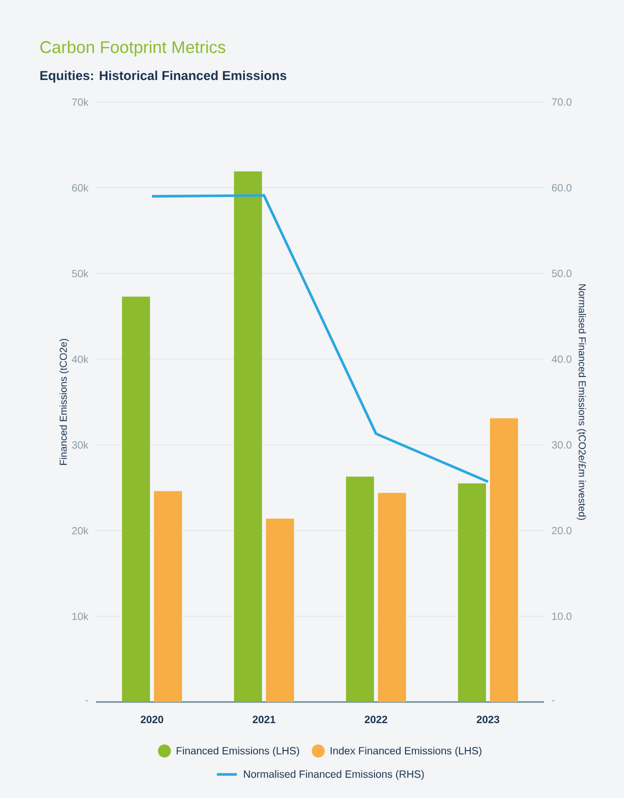  What do you see at coordinates (376, 720) in the screenshot?
I see `x-tick-label: 2022` at bounding box center [376, 720].